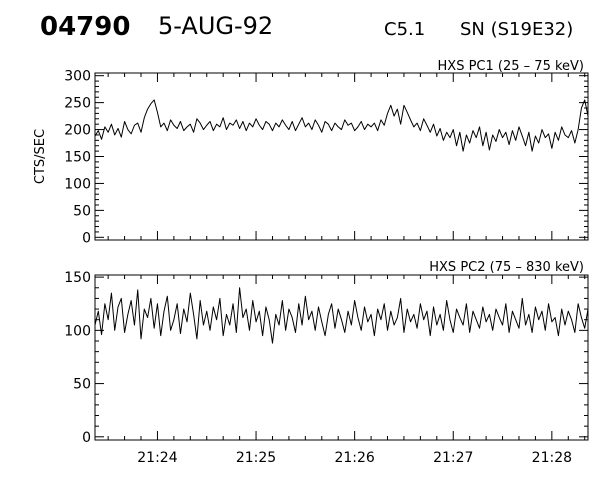 This screenshot has height=480, width=600. What do you see at coordinates (354, 458) in the screenshot?
I see `x-tick-label: 21:26` at bounding box center [354, 458].